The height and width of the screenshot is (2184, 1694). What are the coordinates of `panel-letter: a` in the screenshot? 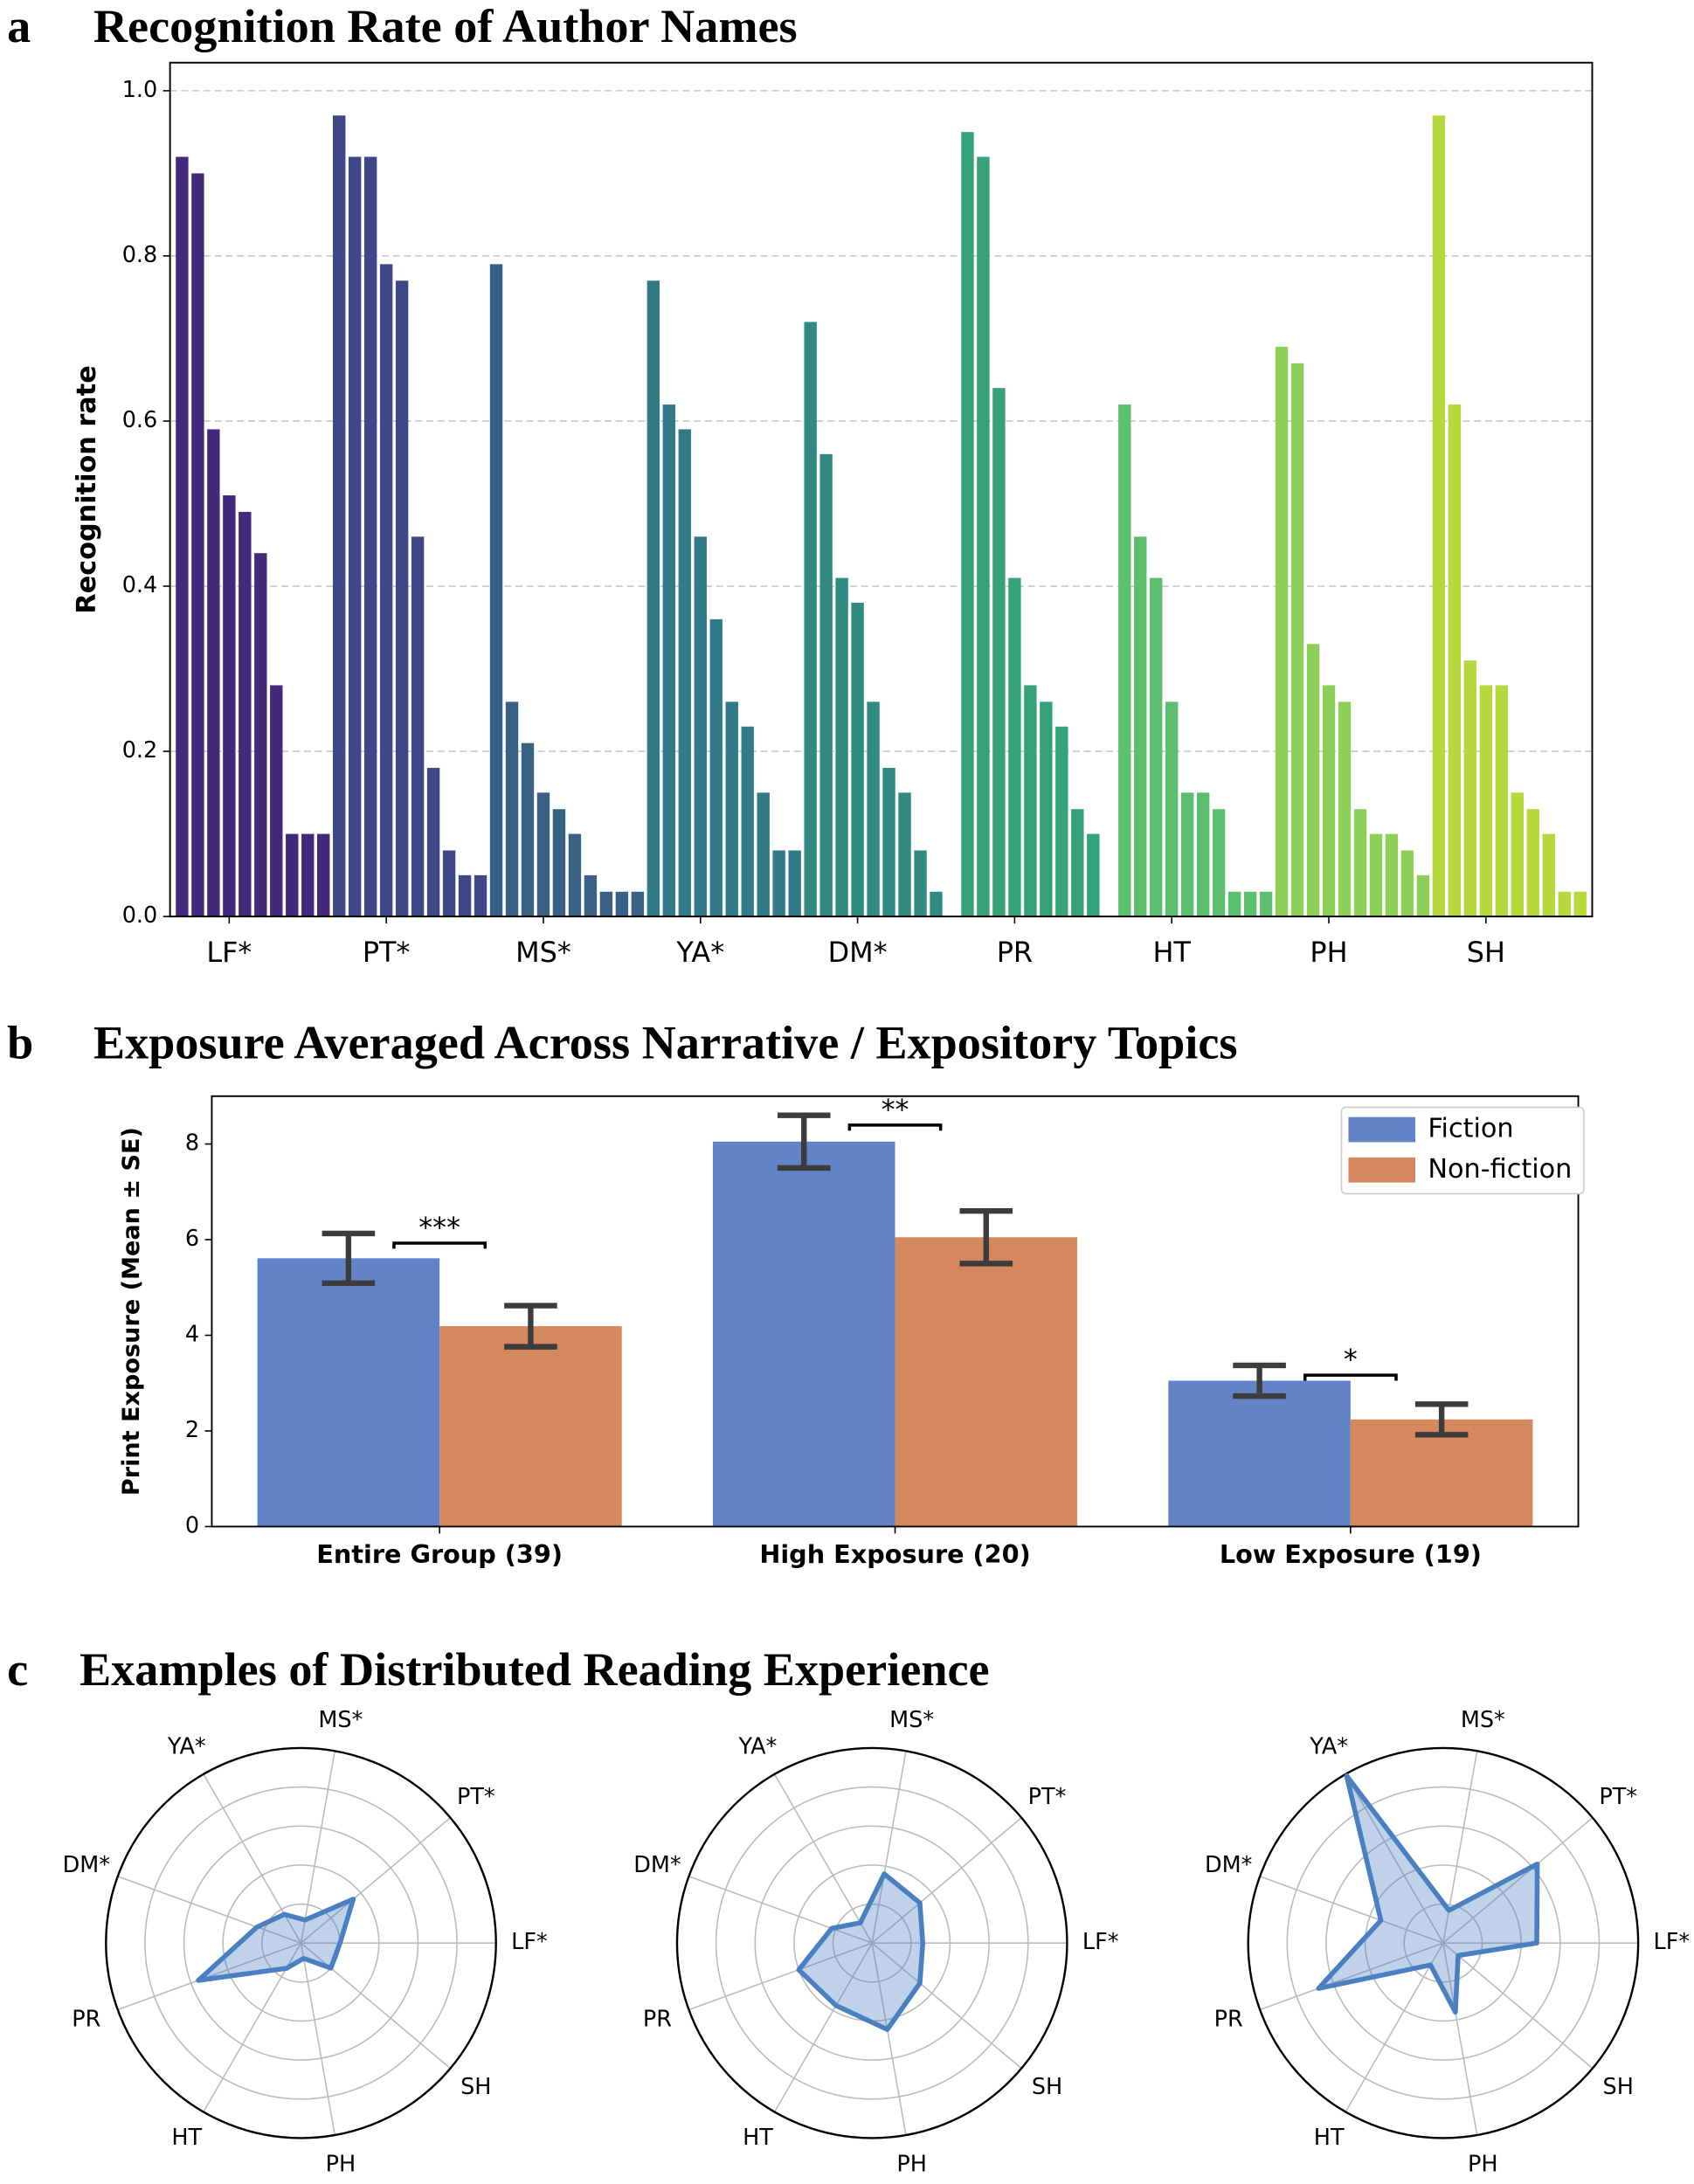 It's located at (19, 26).